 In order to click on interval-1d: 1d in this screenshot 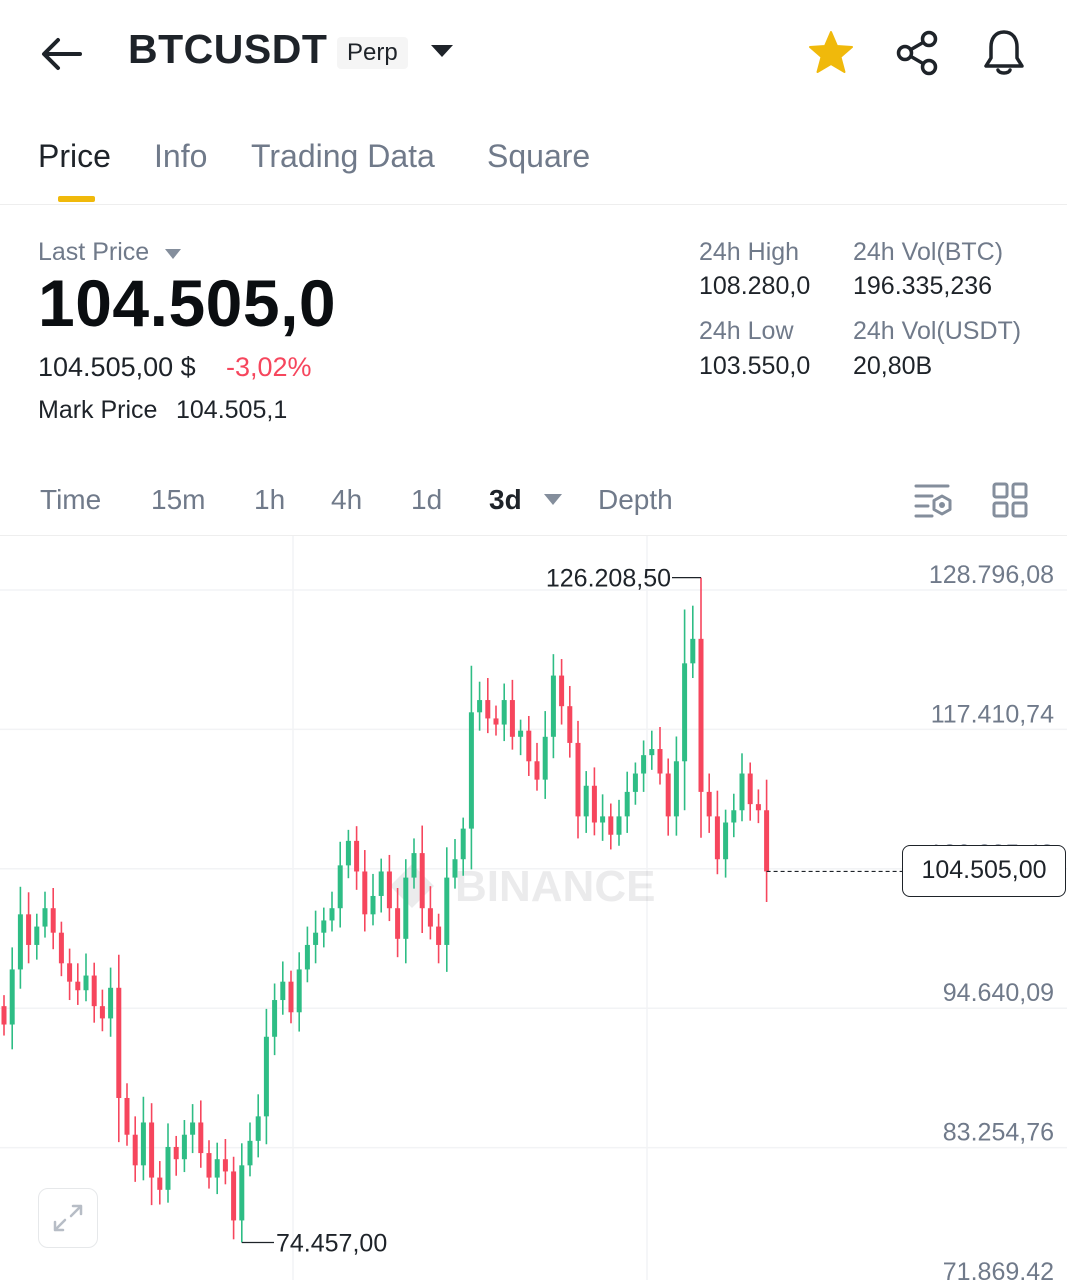, I will do `click(427, 499)`.